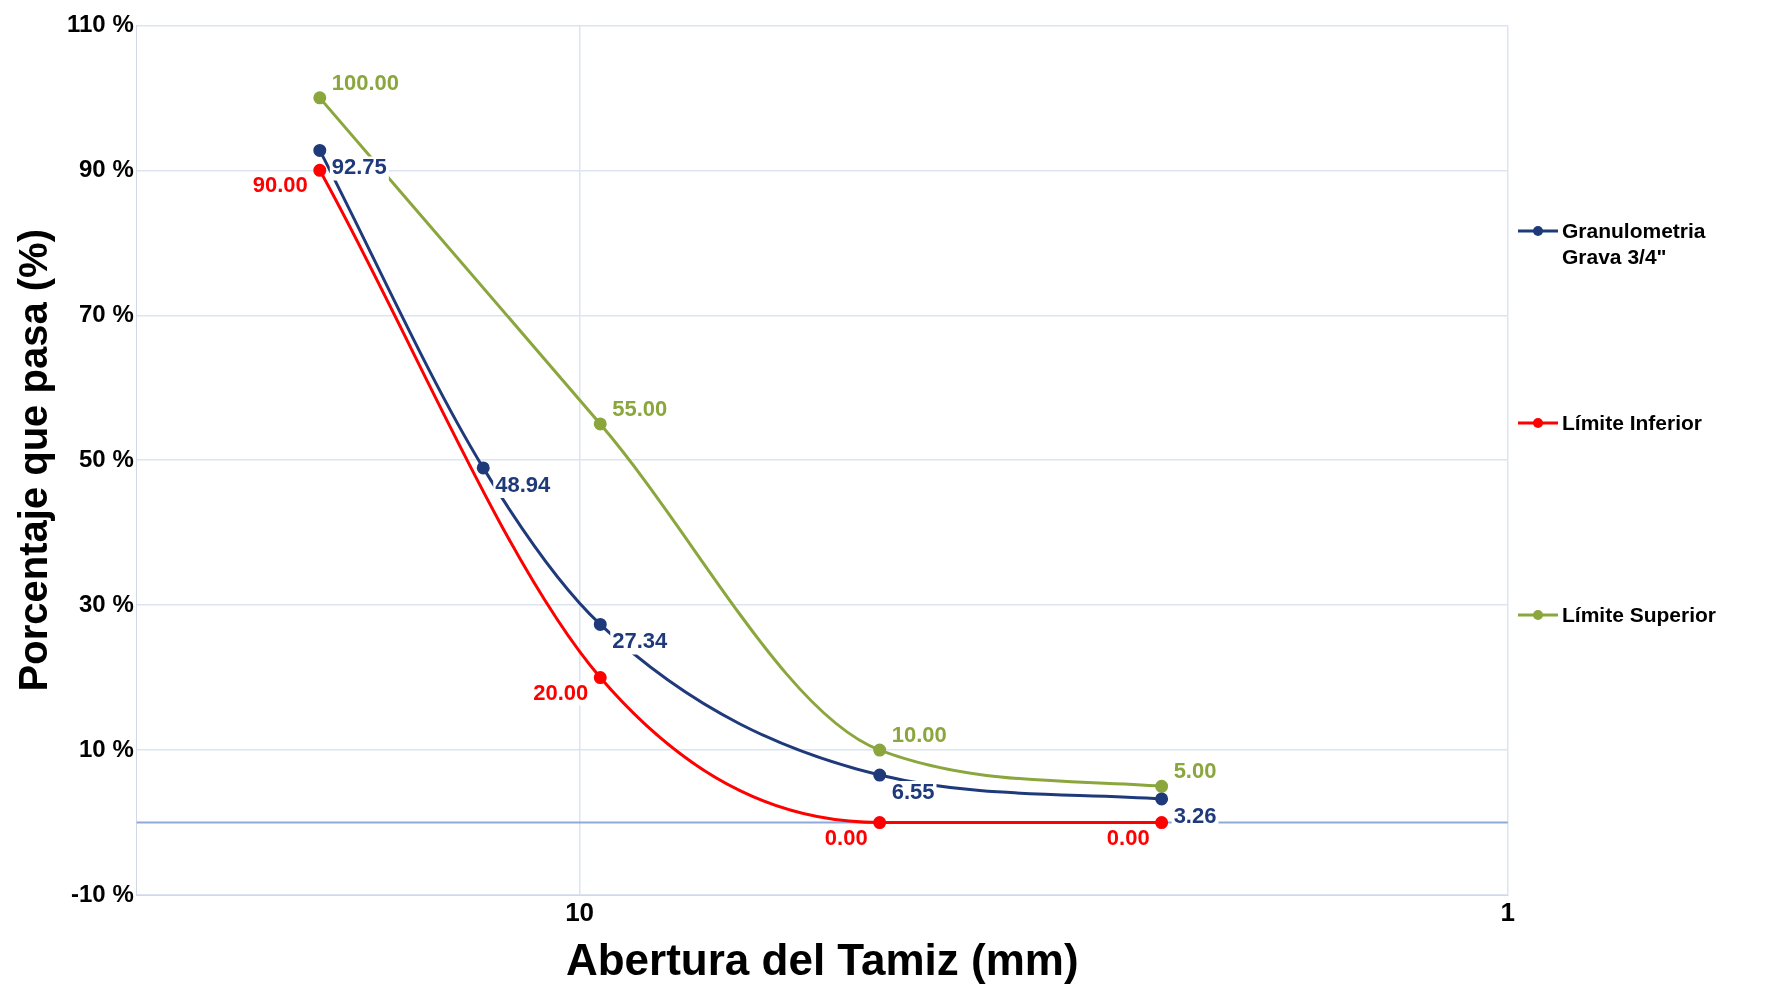  What do you see at coordinates (100, 24) in the screenshot?
I see `y-tick-label: 110 %` at bounding box center [100, 24].